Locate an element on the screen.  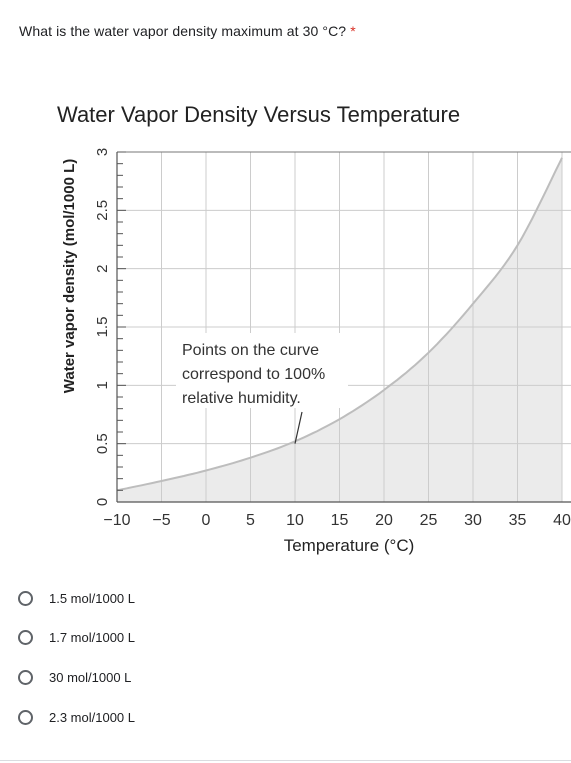
y-tick-label: 2 is located at coordinates (102, 268).